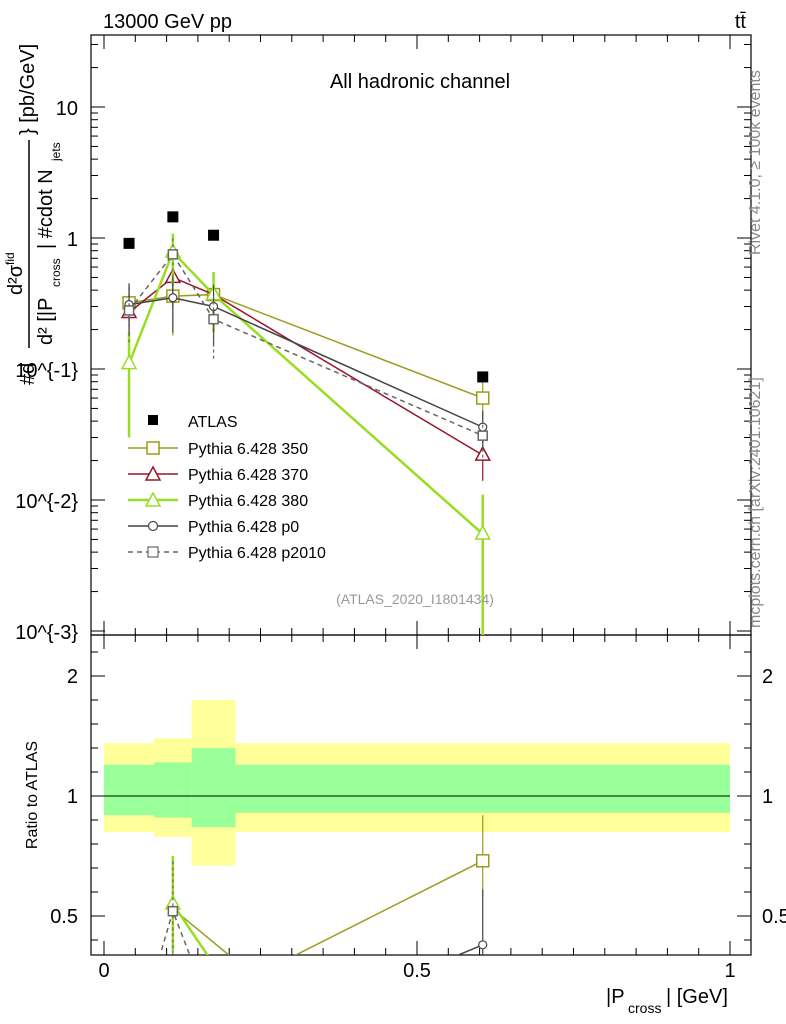  I want to click on x-axis-label: |P cross | [GeV], so click(667, 1001).